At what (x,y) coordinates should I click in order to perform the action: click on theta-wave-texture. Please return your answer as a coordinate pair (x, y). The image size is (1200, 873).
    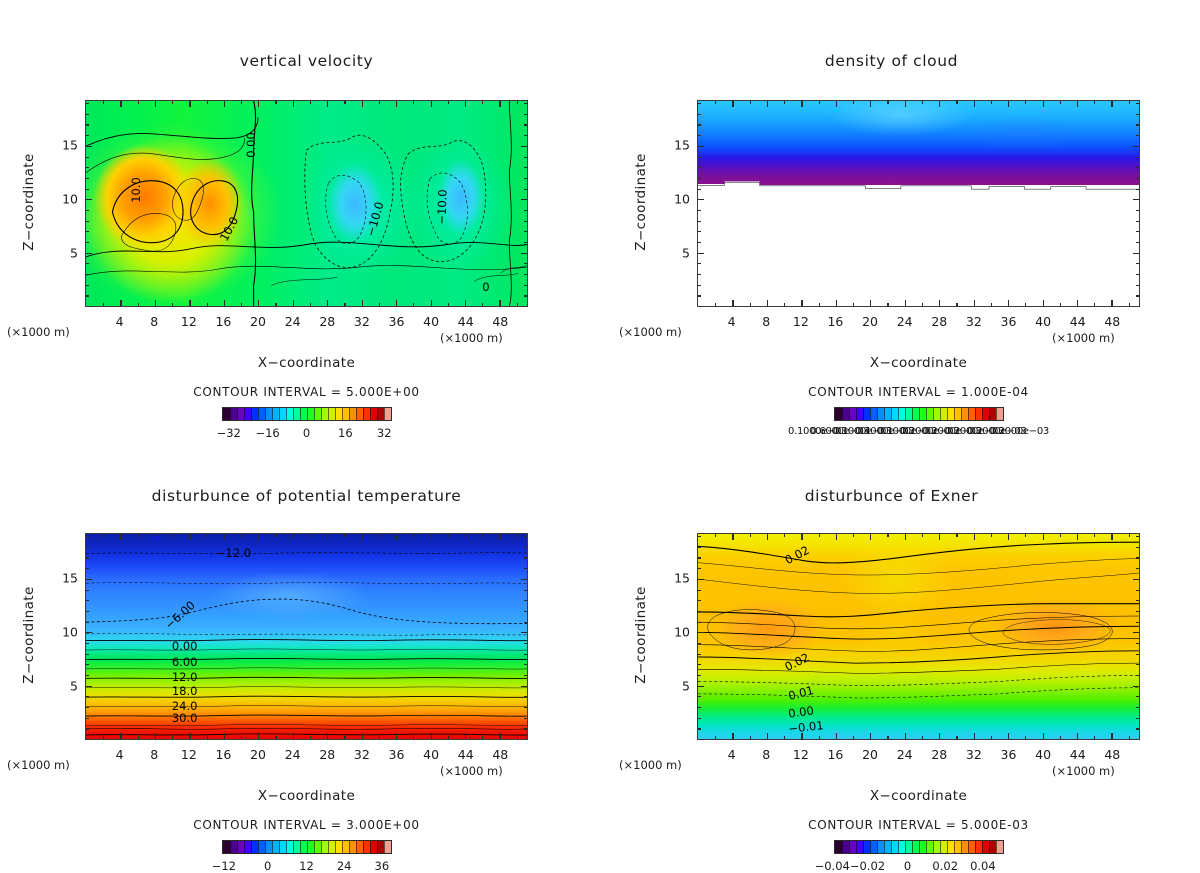
    Looking at the image, I should click on (306, 636).